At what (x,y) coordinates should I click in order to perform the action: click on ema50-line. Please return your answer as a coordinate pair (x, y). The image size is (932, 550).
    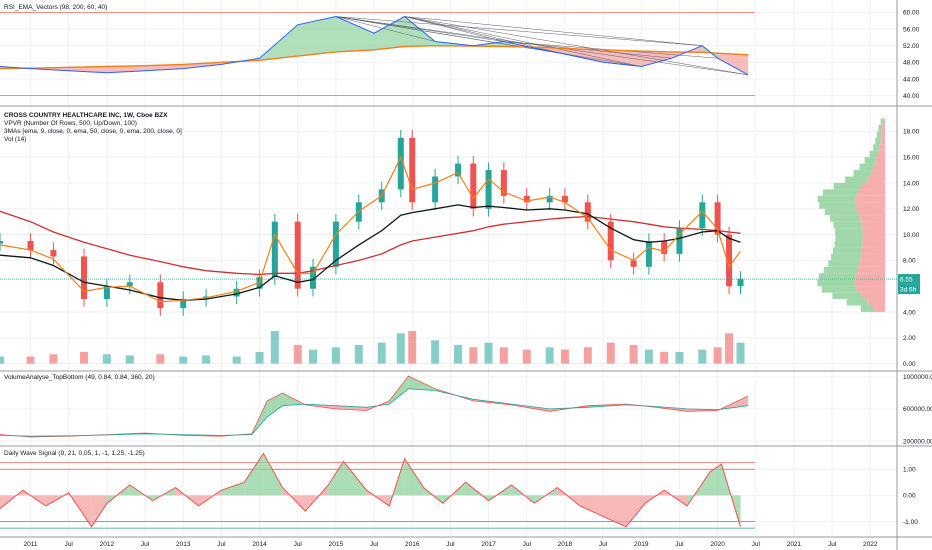
    Looking at the image, I should click on (370, 252).